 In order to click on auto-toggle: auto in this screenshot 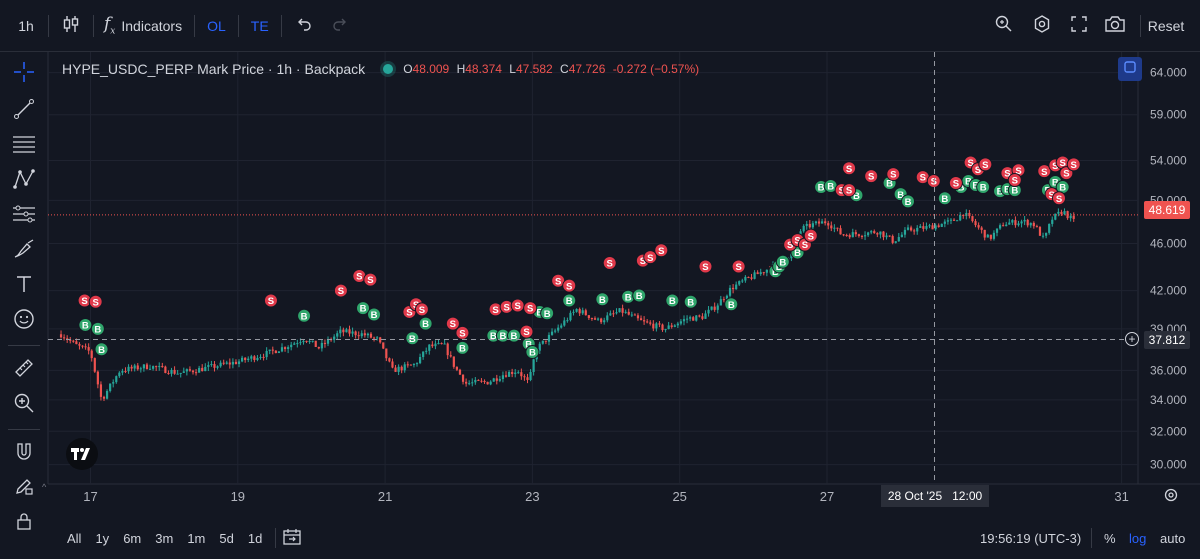, I will do `click(1173, 538)`.